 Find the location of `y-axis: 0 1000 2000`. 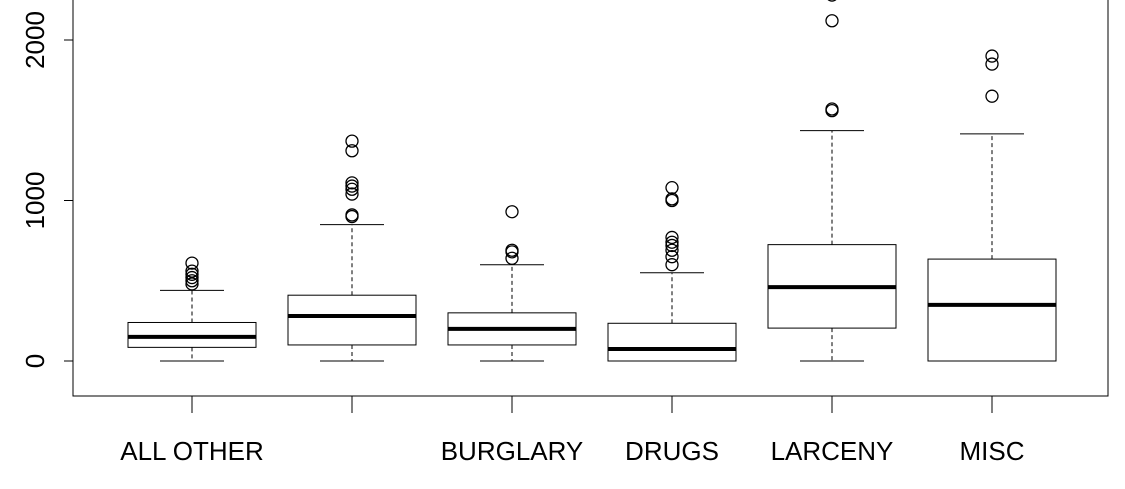

y-axis: 0 1000 2000 is located at coordinates (47, 189).